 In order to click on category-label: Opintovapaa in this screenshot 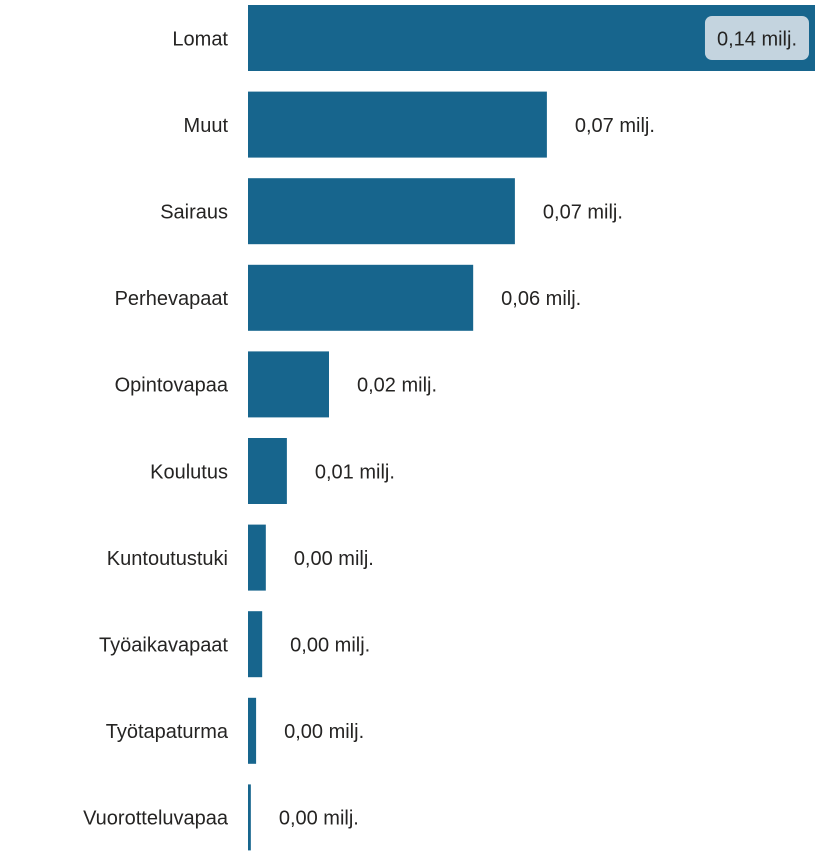, I will do `click(172, 386)`.